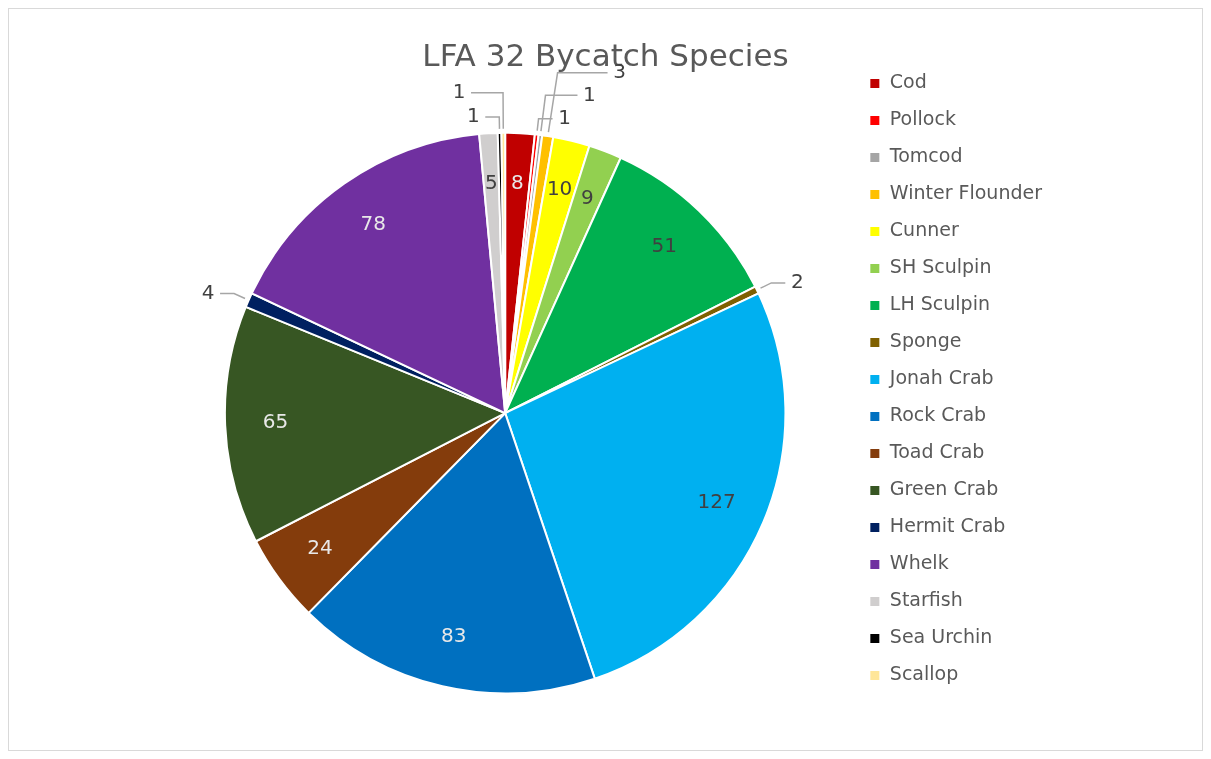 Image resolution: width=1211 pixels, height=759 pixels. I want to click on legend-label: Pollock, so click(922, 118).